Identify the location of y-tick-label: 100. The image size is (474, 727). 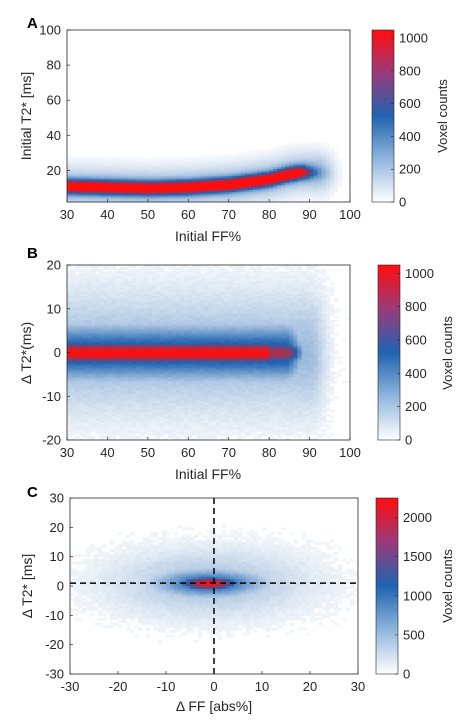
(50, 30).